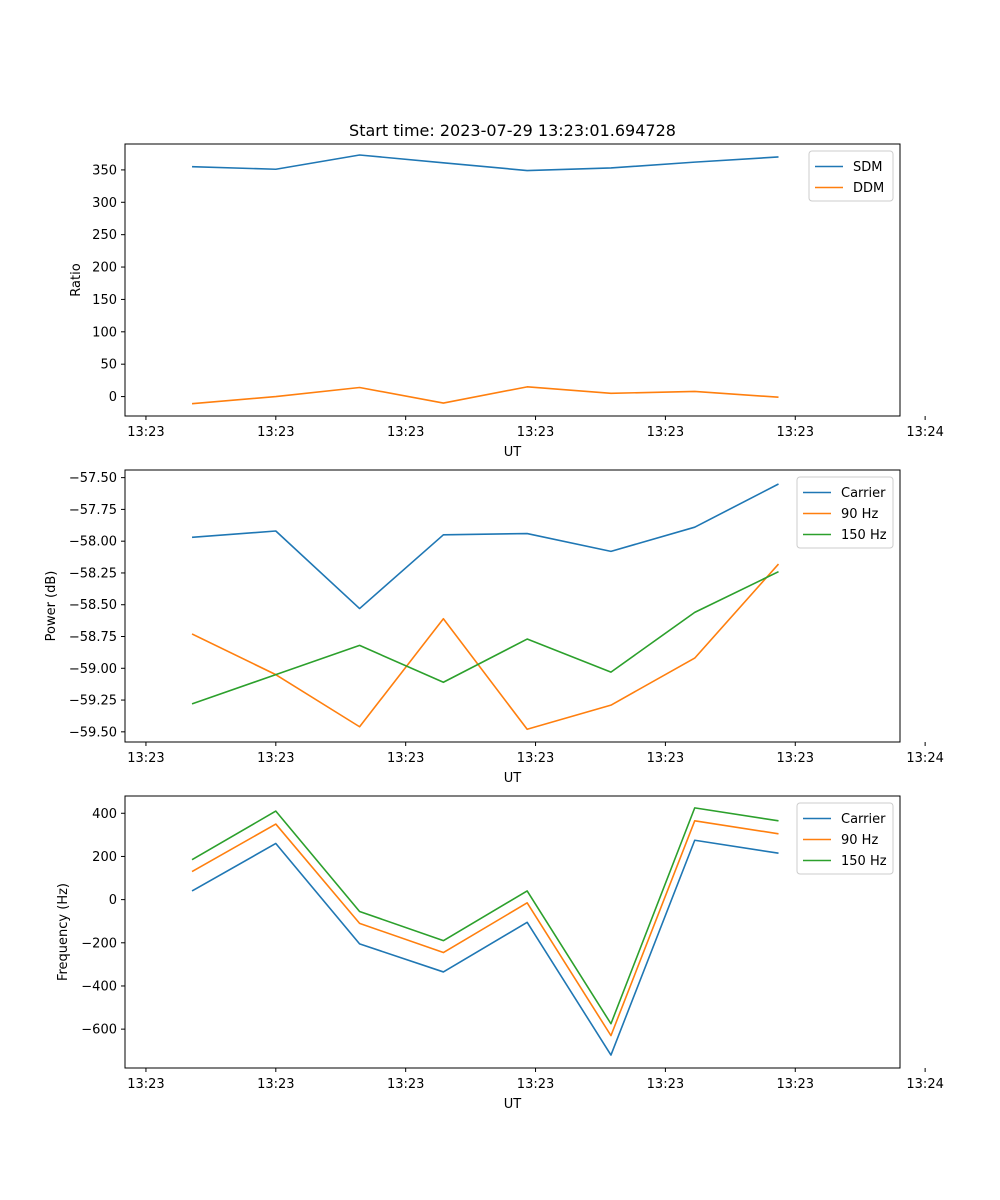 This screenshot has height=1200, width=1000. What do you see at coordinates (93, 605) in the screenshot?
I see `y-tick-label: −58.50` at bounding box center [93, 605].